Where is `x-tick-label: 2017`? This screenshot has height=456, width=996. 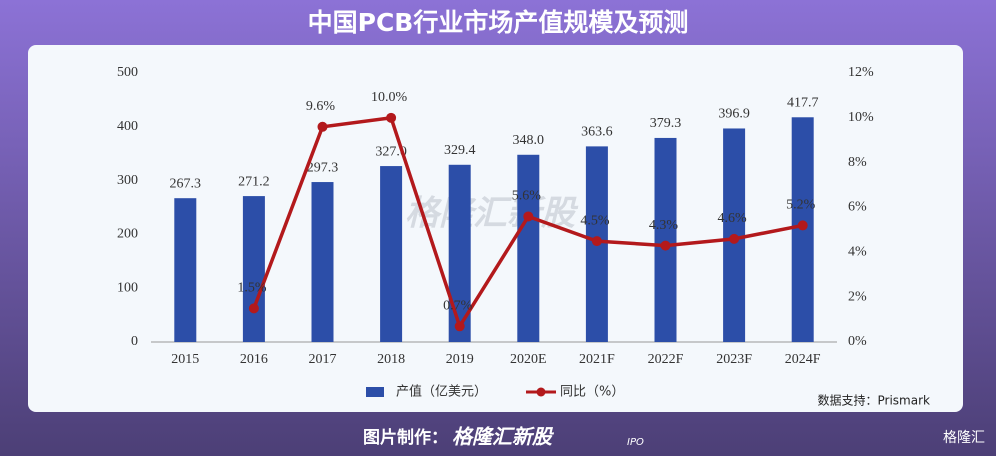 x-tick-label: 2017 is located at coordinates (323, 359).